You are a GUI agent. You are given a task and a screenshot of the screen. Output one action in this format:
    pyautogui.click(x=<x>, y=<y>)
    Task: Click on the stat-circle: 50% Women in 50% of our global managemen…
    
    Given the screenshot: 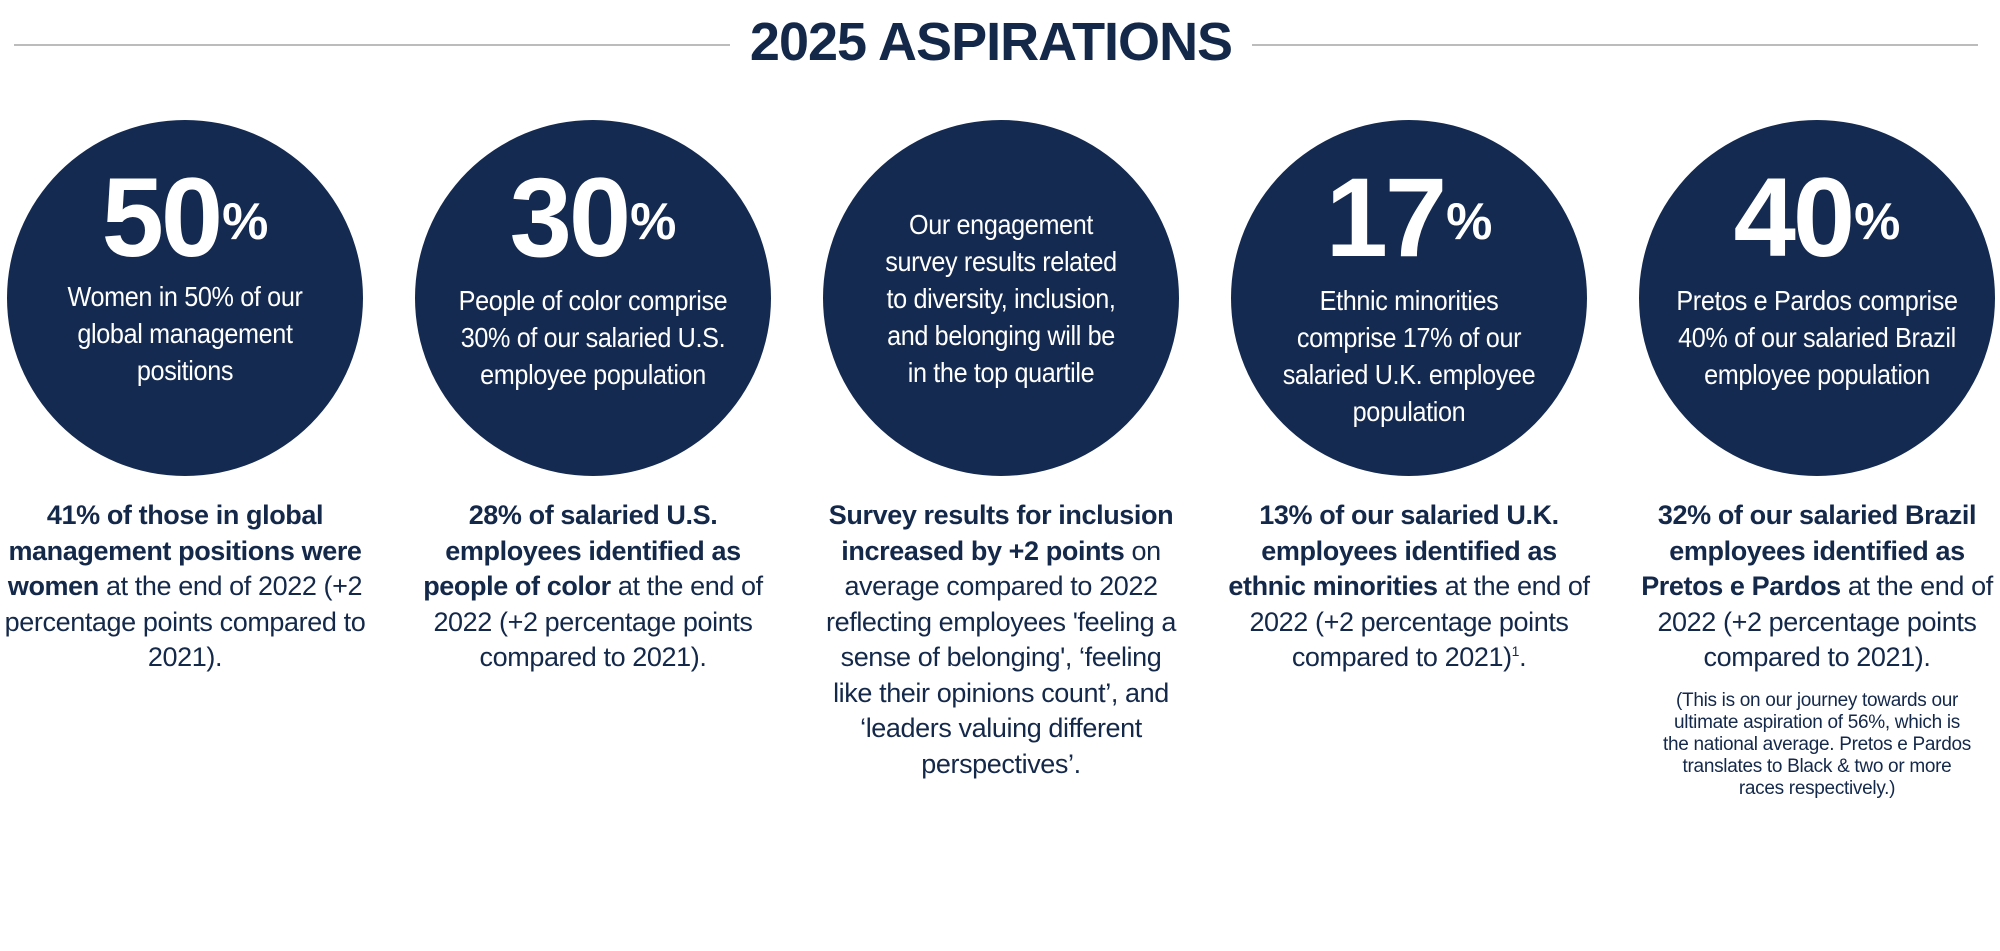 What is the action you would take?
    pyautogui.click(x=185, y=298)
    